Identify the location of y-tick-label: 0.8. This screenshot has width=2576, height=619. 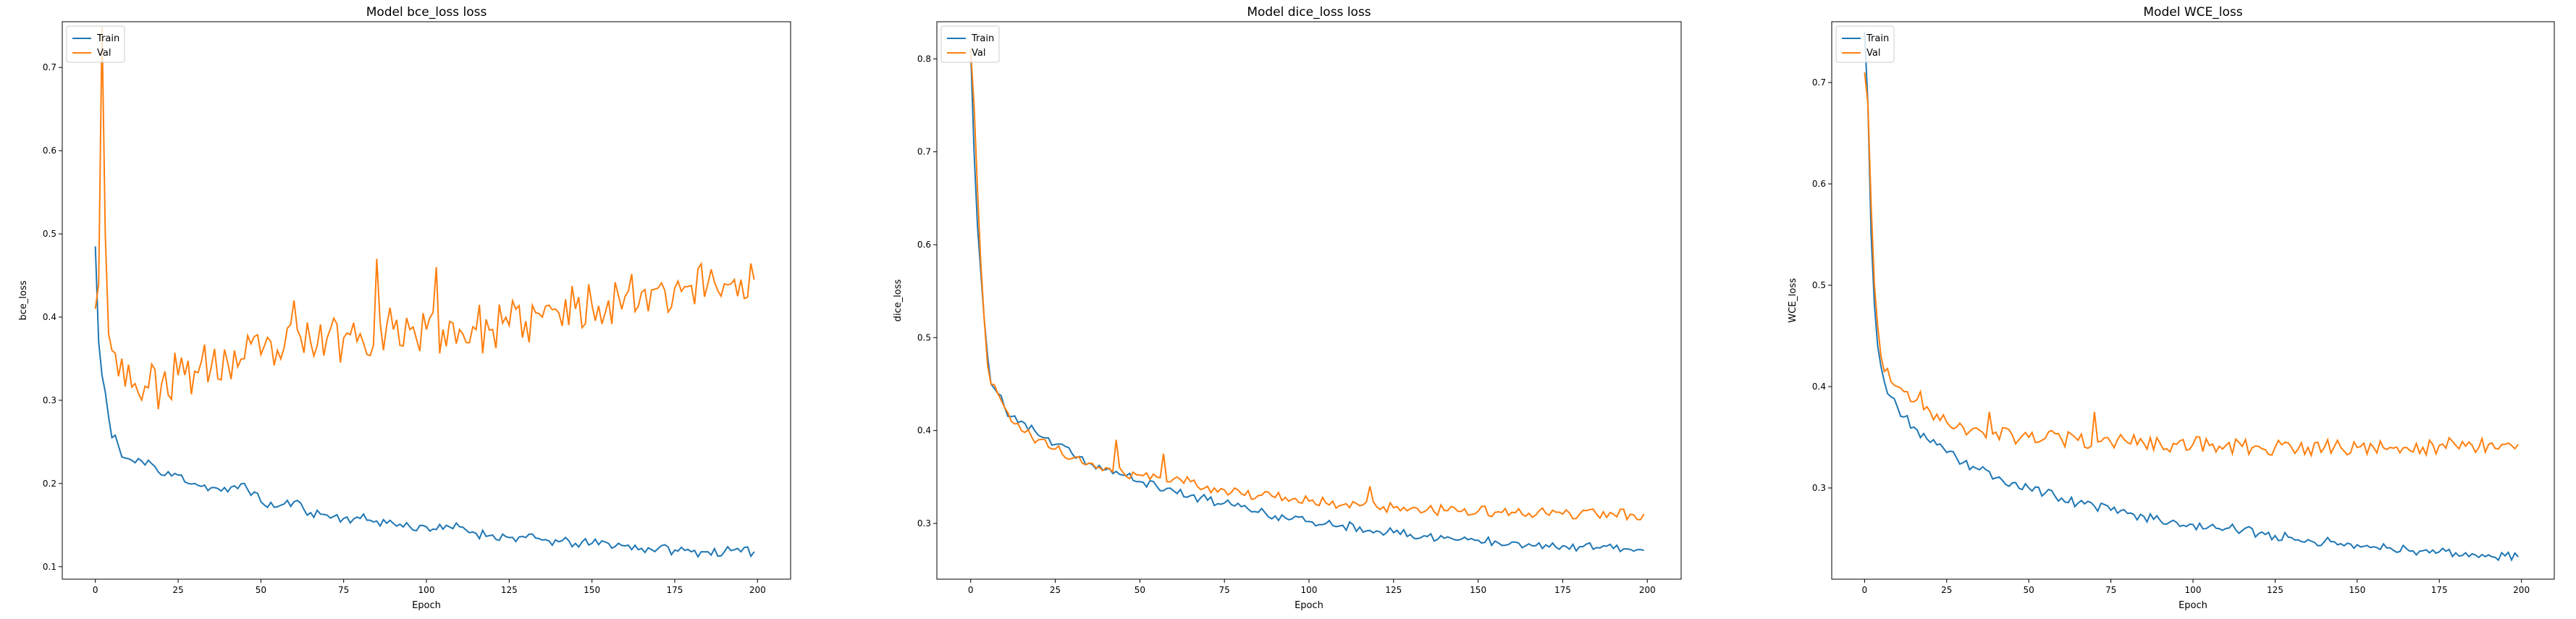
(924, 59).